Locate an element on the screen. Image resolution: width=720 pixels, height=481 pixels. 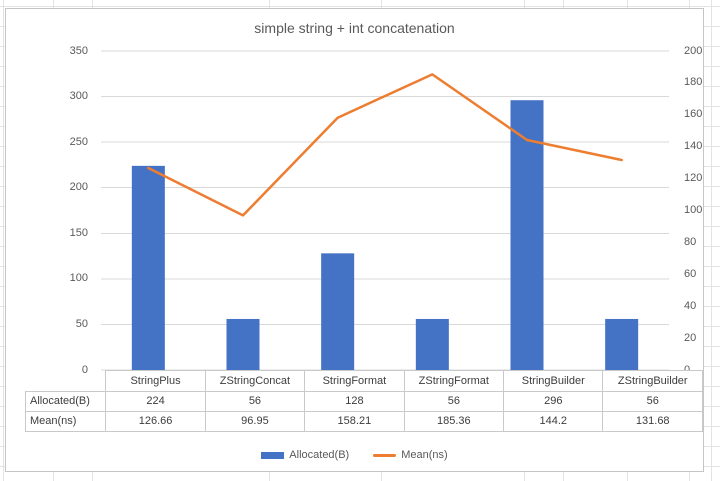
bar-ZStringFormat is located at coordinates (432, 344).